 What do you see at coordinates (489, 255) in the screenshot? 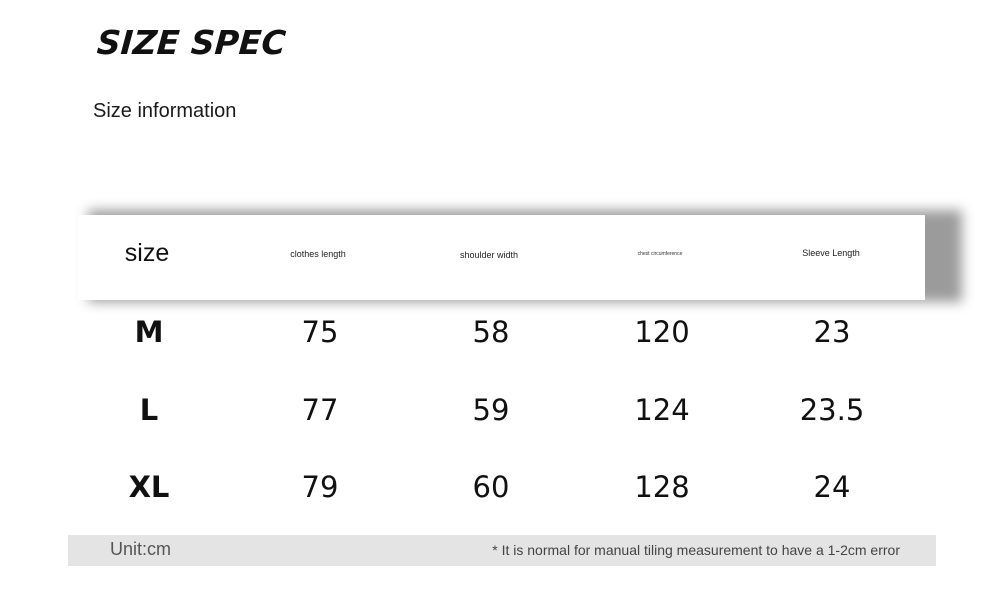
I see `header-shoulder-width: shoulder width` at bounding box center [489, 255].